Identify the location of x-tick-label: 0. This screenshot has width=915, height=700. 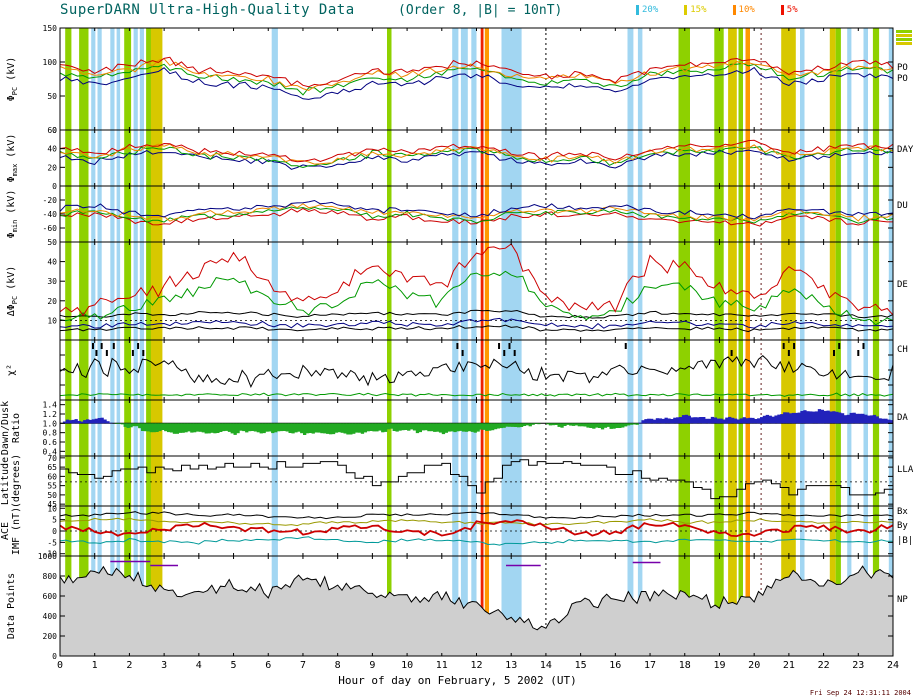
(60, 665).